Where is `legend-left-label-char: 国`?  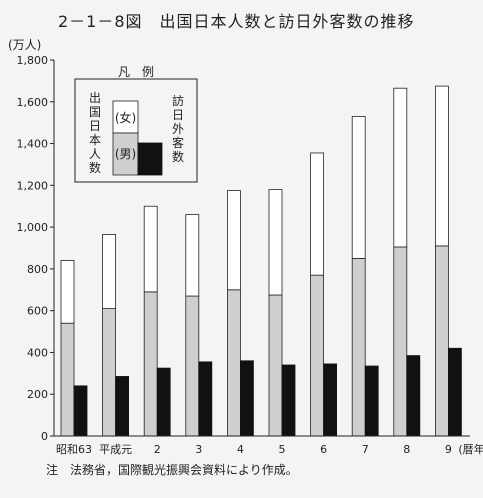
legend-left-label-char: 国 is located at coordinates (95, 112).